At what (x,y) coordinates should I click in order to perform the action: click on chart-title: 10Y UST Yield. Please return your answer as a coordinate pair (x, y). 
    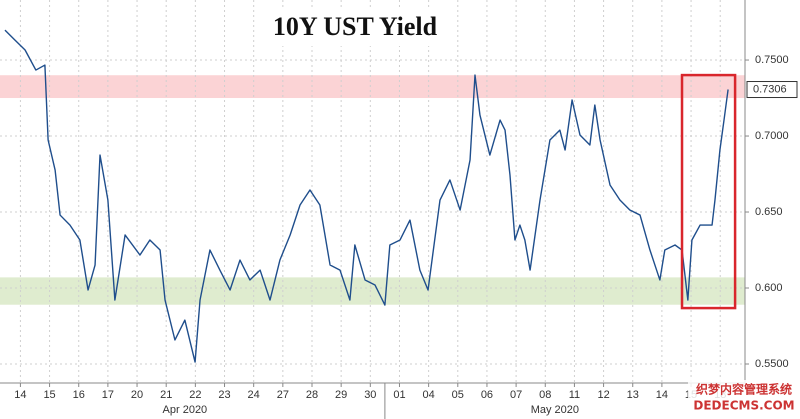
    Looking at the image, I should click on (355, 26).